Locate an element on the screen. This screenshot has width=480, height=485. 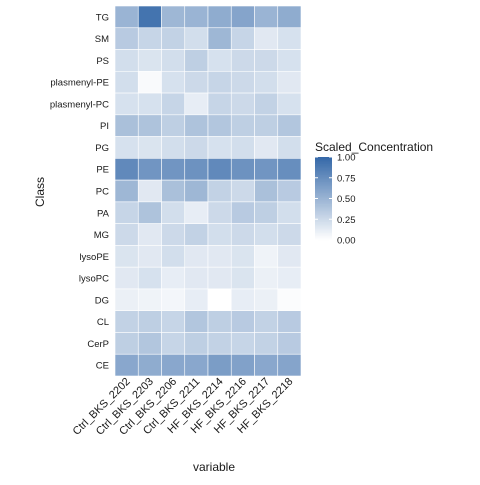
legend-tick-label: 0.00 is located at coordinates (346, 241).